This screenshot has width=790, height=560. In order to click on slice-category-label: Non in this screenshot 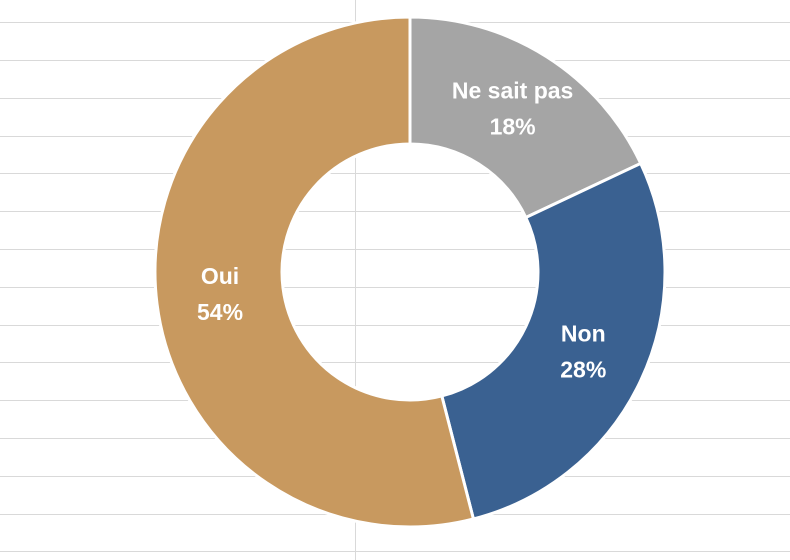, I will do `click(583, 334)`.